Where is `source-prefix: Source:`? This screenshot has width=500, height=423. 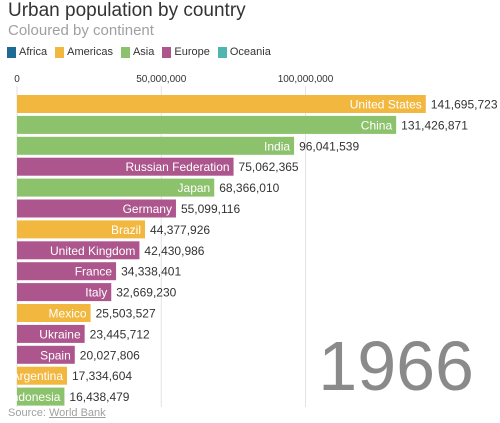
source-prefix: Source: is located at coordinates (27, 413).